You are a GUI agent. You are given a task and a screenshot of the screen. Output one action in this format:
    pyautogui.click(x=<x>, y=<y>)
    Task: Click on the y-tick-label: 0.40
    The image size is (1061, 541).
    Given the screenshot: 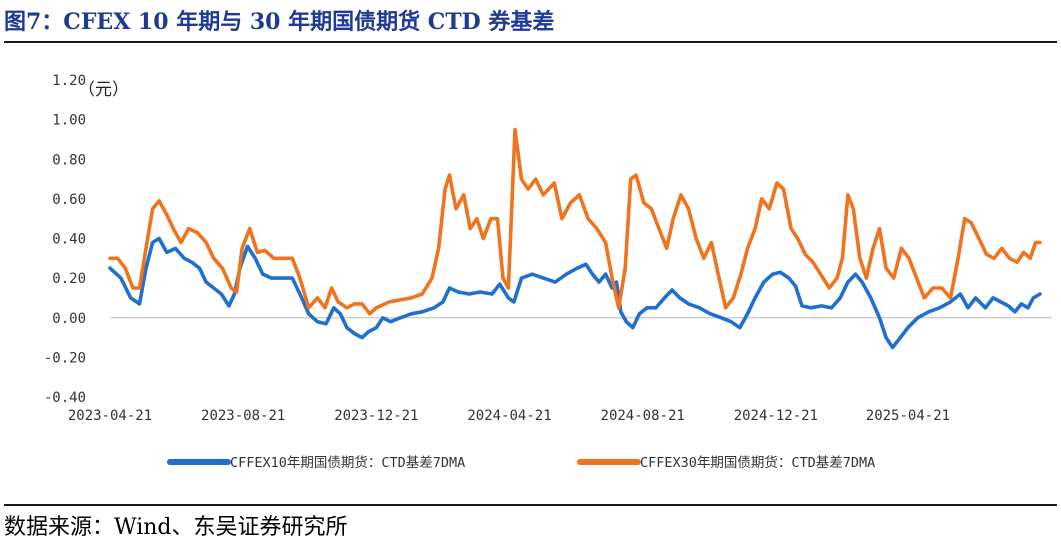 What is the action you would take?
    pyautogui.click(x=69, y=240)
    